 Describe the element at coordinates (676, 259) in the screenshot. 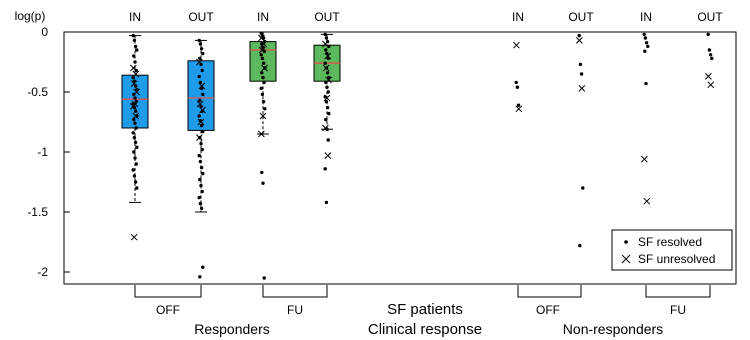

I see `legend-label-unresolved: SF unresolved` at that location.